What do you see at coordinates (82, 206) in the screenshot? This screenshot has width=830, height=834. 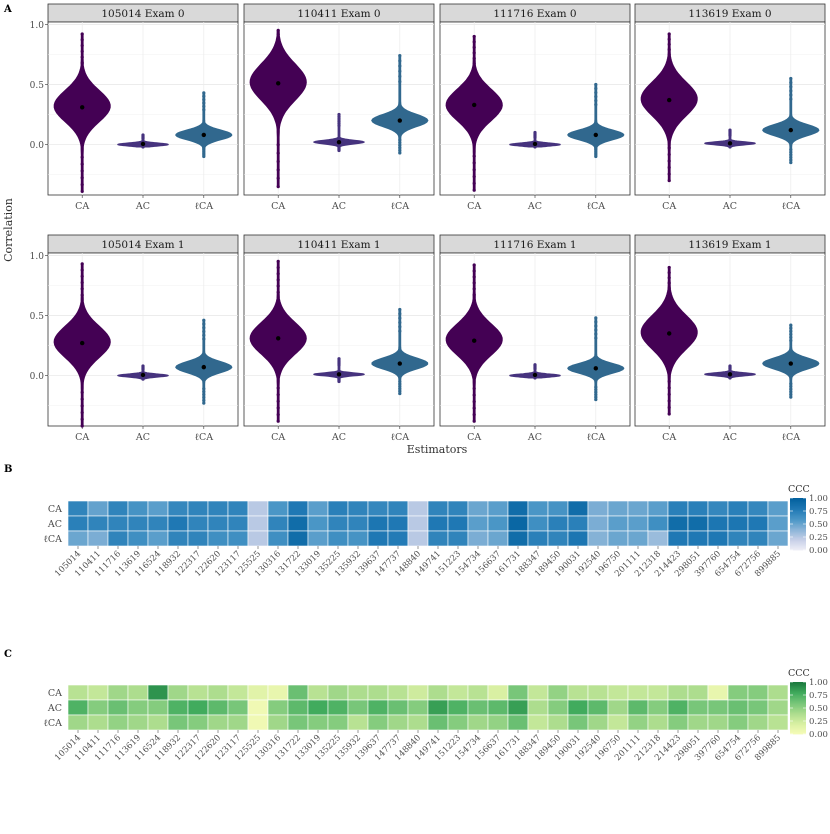 I see `x-tick-label: CA` at bounding box center [82, 206].